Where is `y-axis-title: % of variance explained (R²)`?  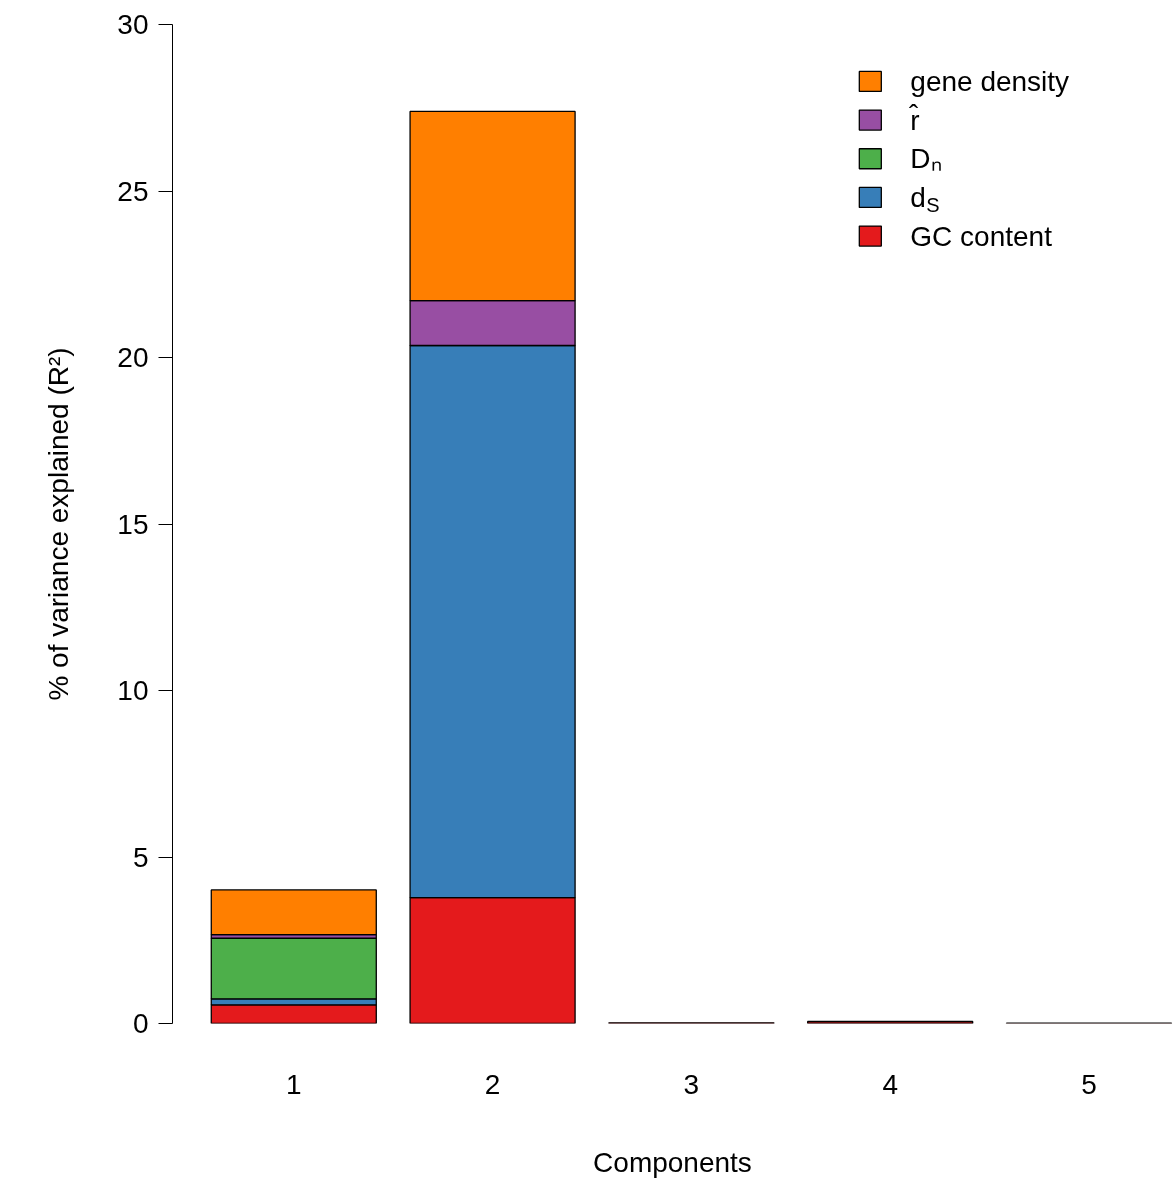
y-axis-title: % of variance explained (R²) is located at coordinates (59, 524).